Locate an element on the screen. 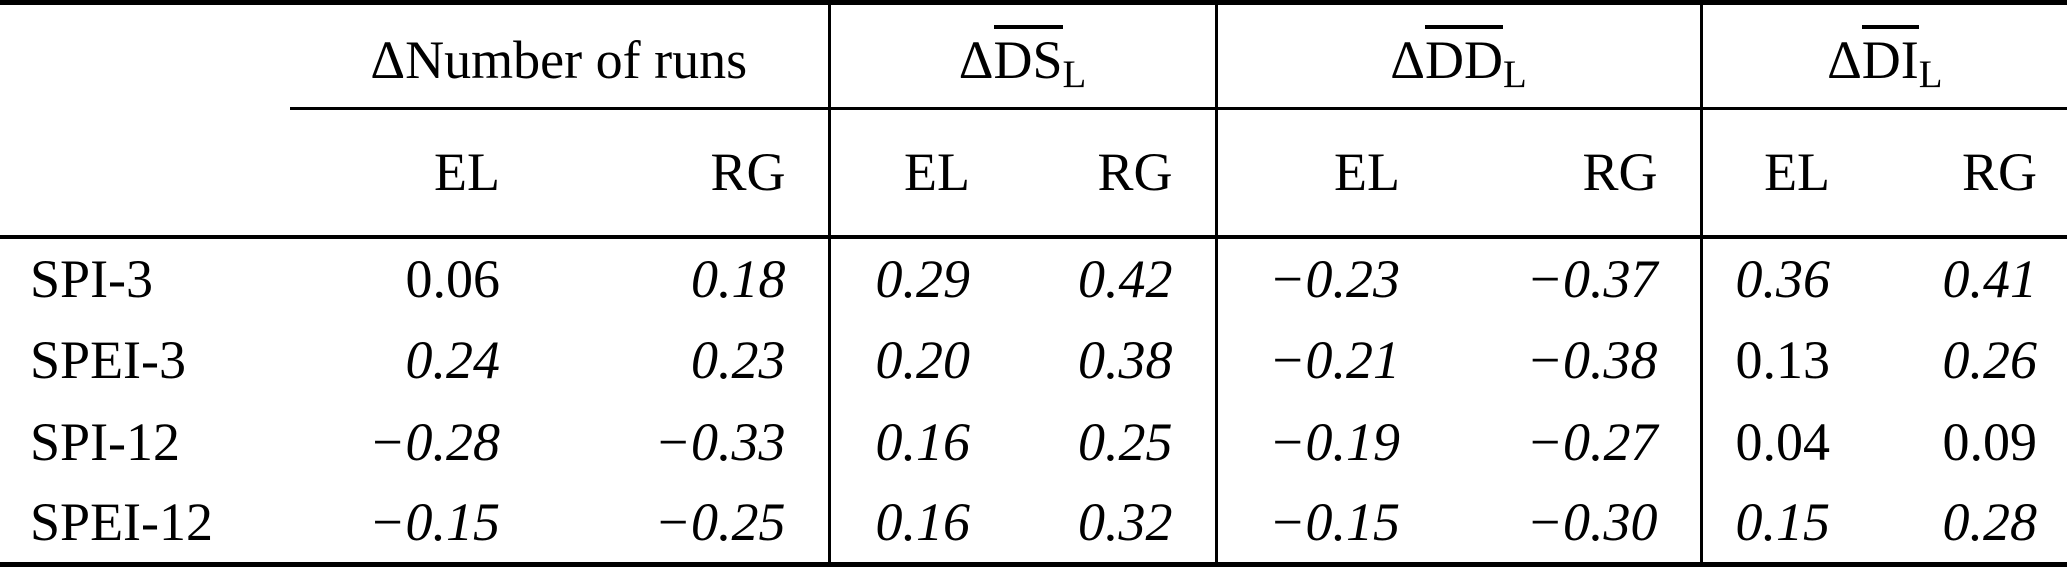 The height and width of the screenshot is (584, 2067). cell-spi3-ds-el: 0.29 is located at coordinates (914, 277).